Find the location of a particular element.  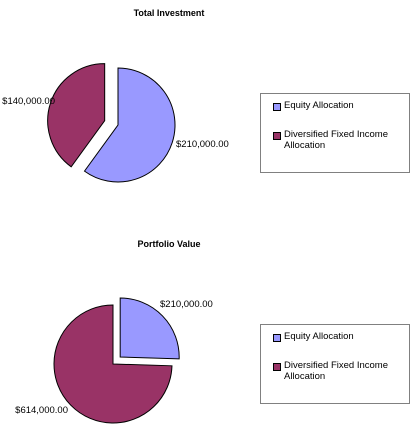

pie-chart: $210,000.00 $614,000.00 is located at coordinates (114, 360).